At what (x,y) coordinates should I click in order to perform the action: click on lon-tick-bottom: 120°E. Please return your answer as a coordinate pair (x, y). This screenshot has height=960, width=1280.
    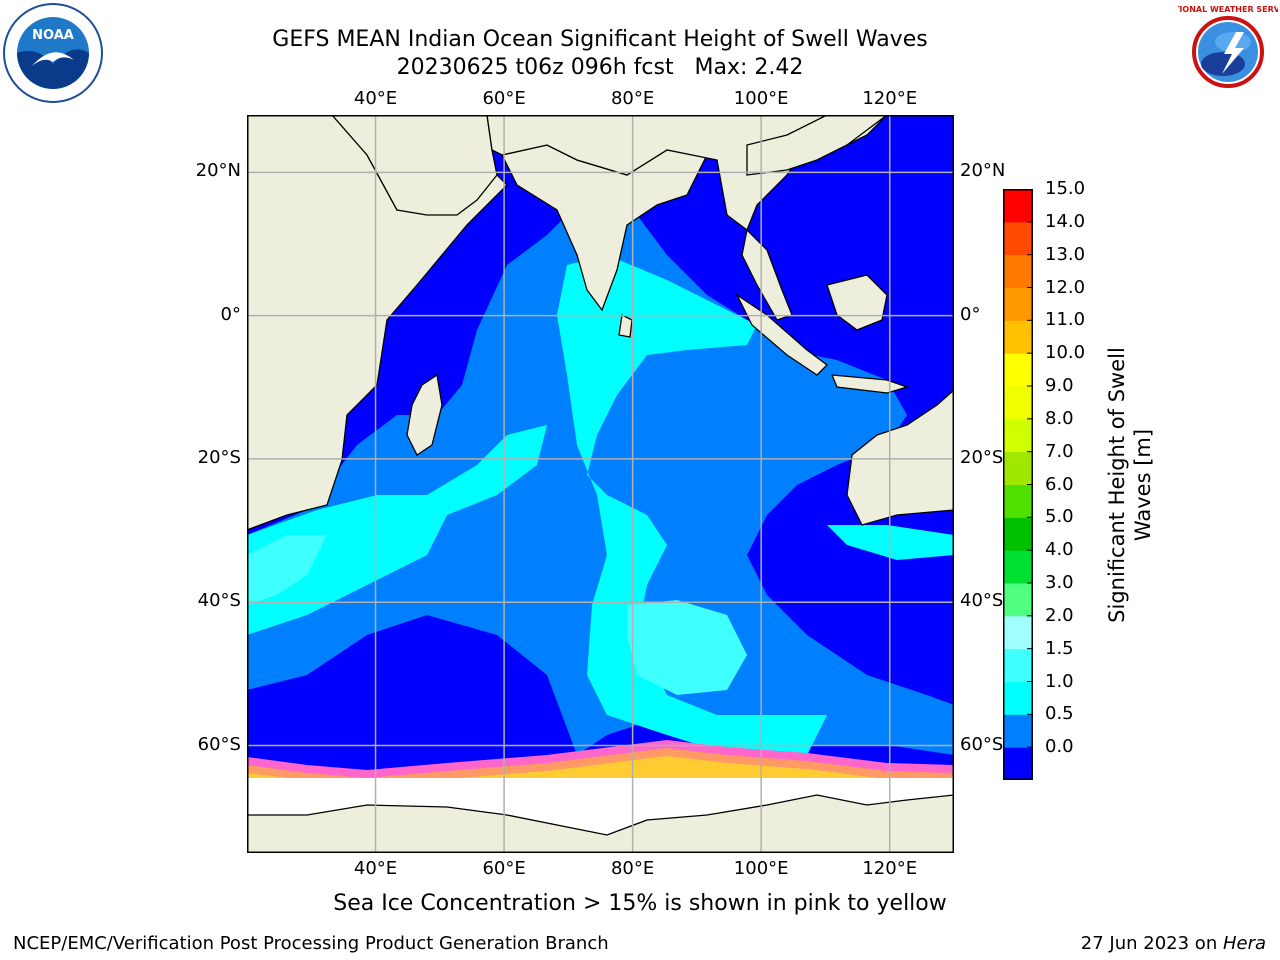
    Looking at the image, I should click on (890, 868).